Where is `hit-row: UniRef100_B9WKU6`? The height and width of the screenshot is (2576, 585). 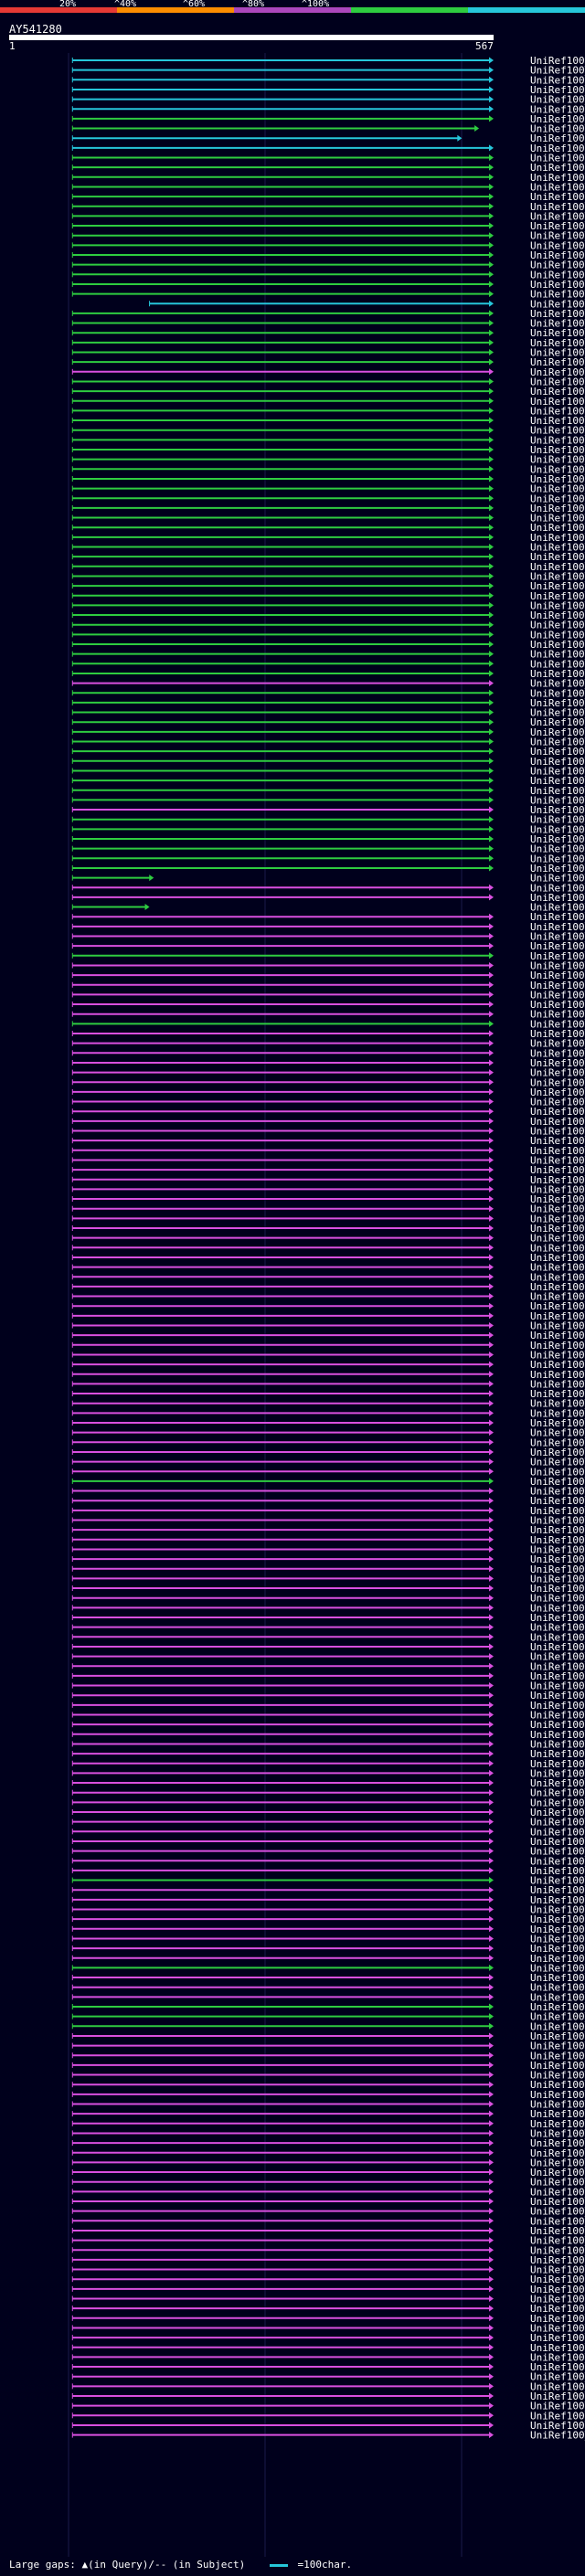 hit-row: UniRef100_B9WKU6 is located at coordinates (328, 1706).